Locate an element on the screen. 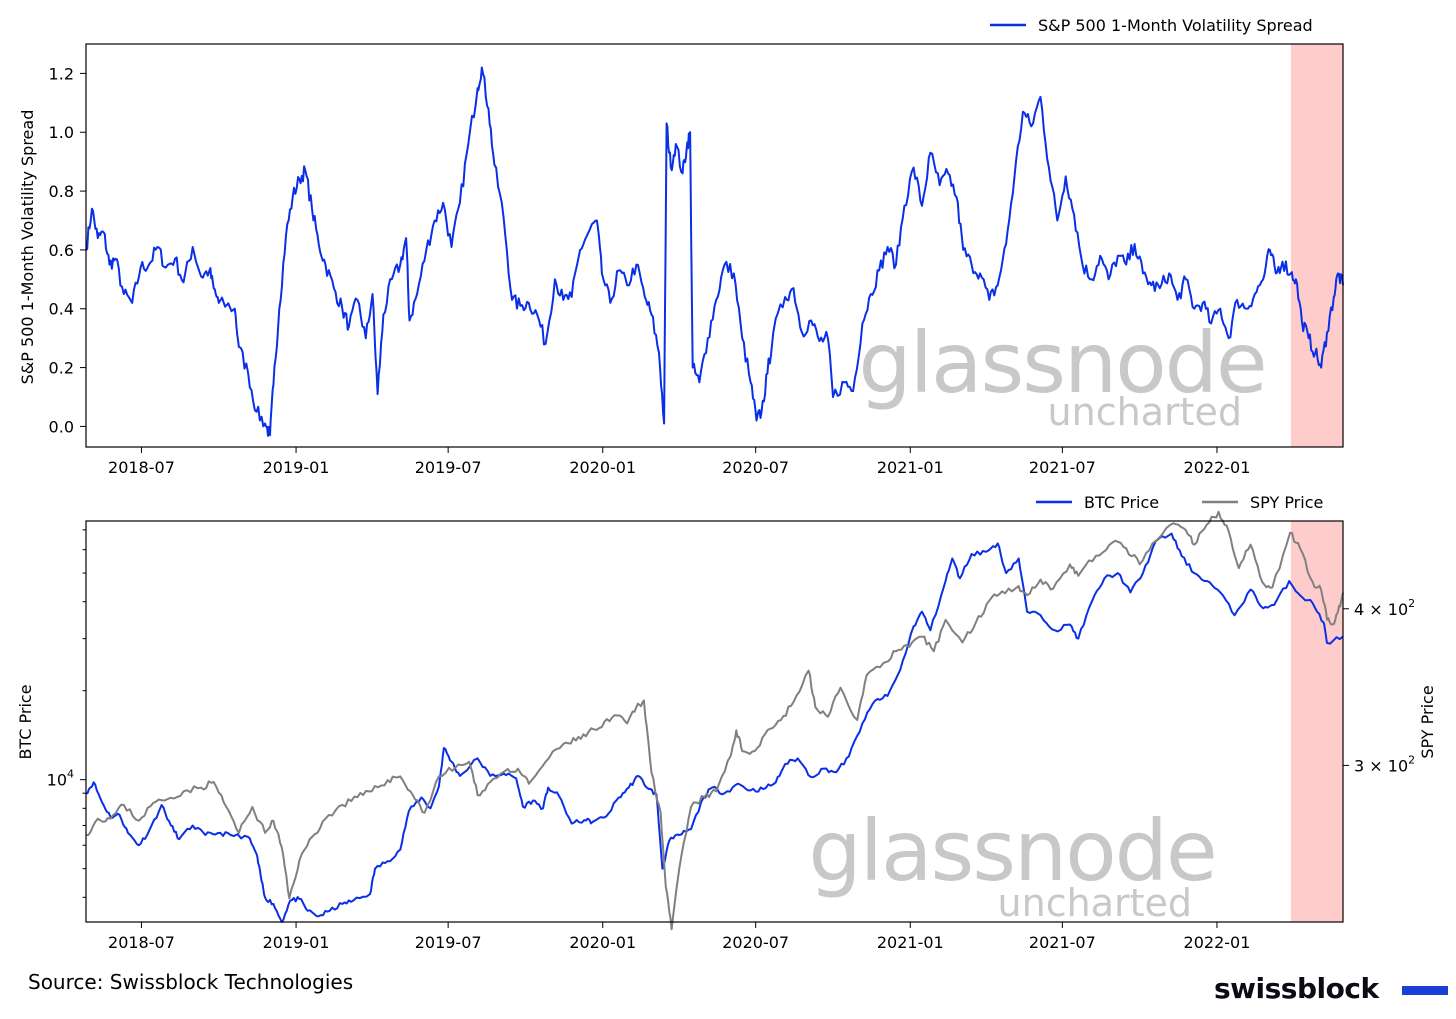 This screenshot has height=1019, width=1456. legend-label-spy: SPY Price is located at coordinates (1286, 502).